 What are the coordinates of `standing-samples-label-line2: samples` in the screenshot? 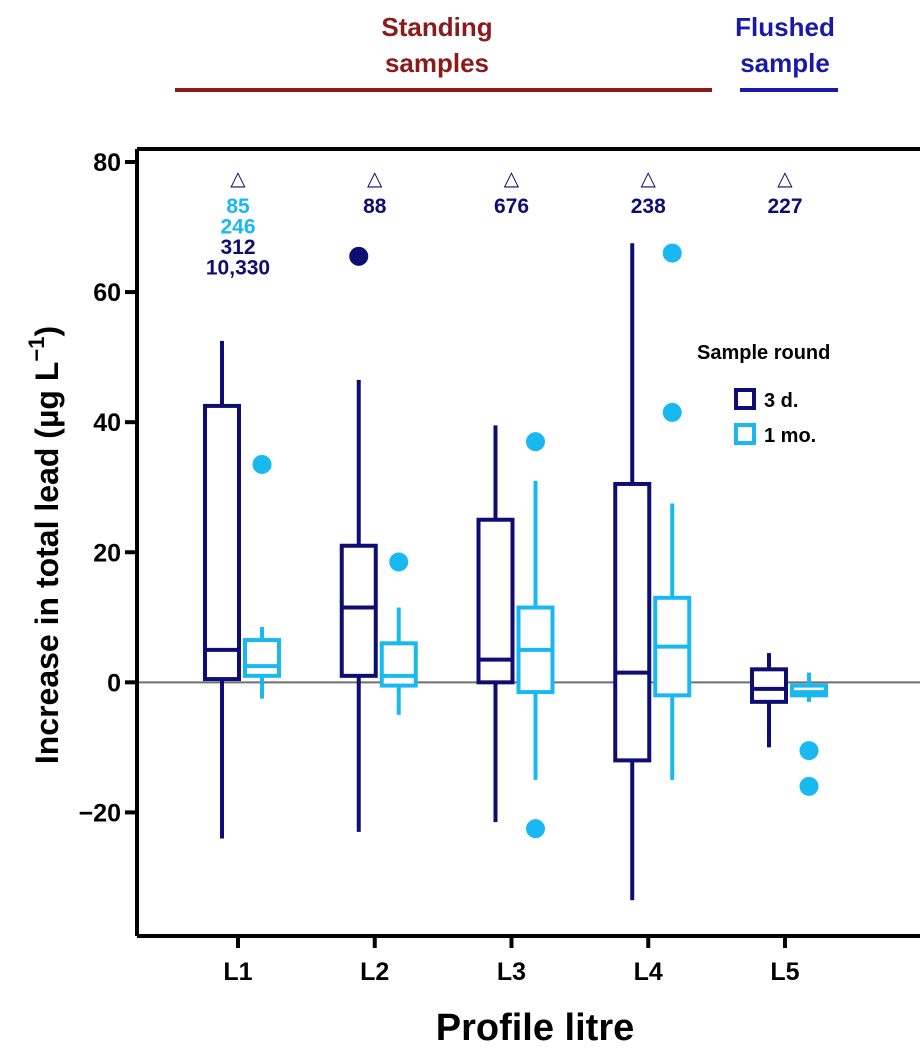 It's located at (437, 63).